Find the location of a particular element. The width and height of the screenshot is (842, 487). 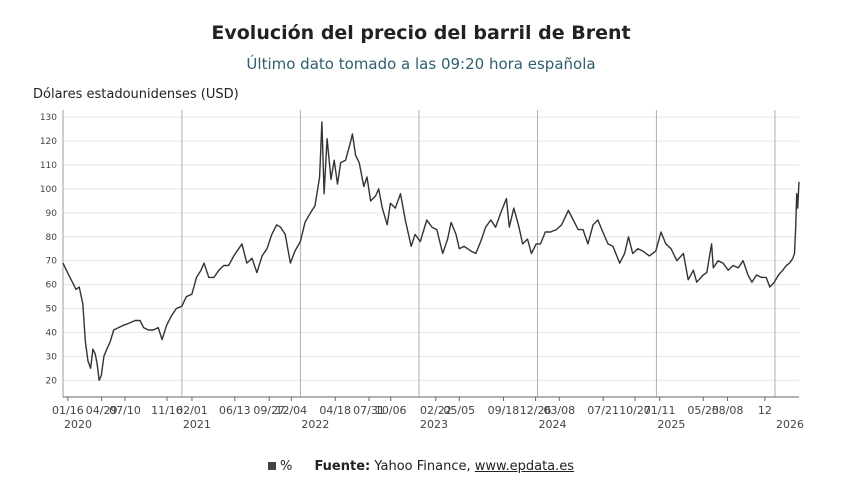

x-tick-label: 10/06 is located at coordinates (391, 410).